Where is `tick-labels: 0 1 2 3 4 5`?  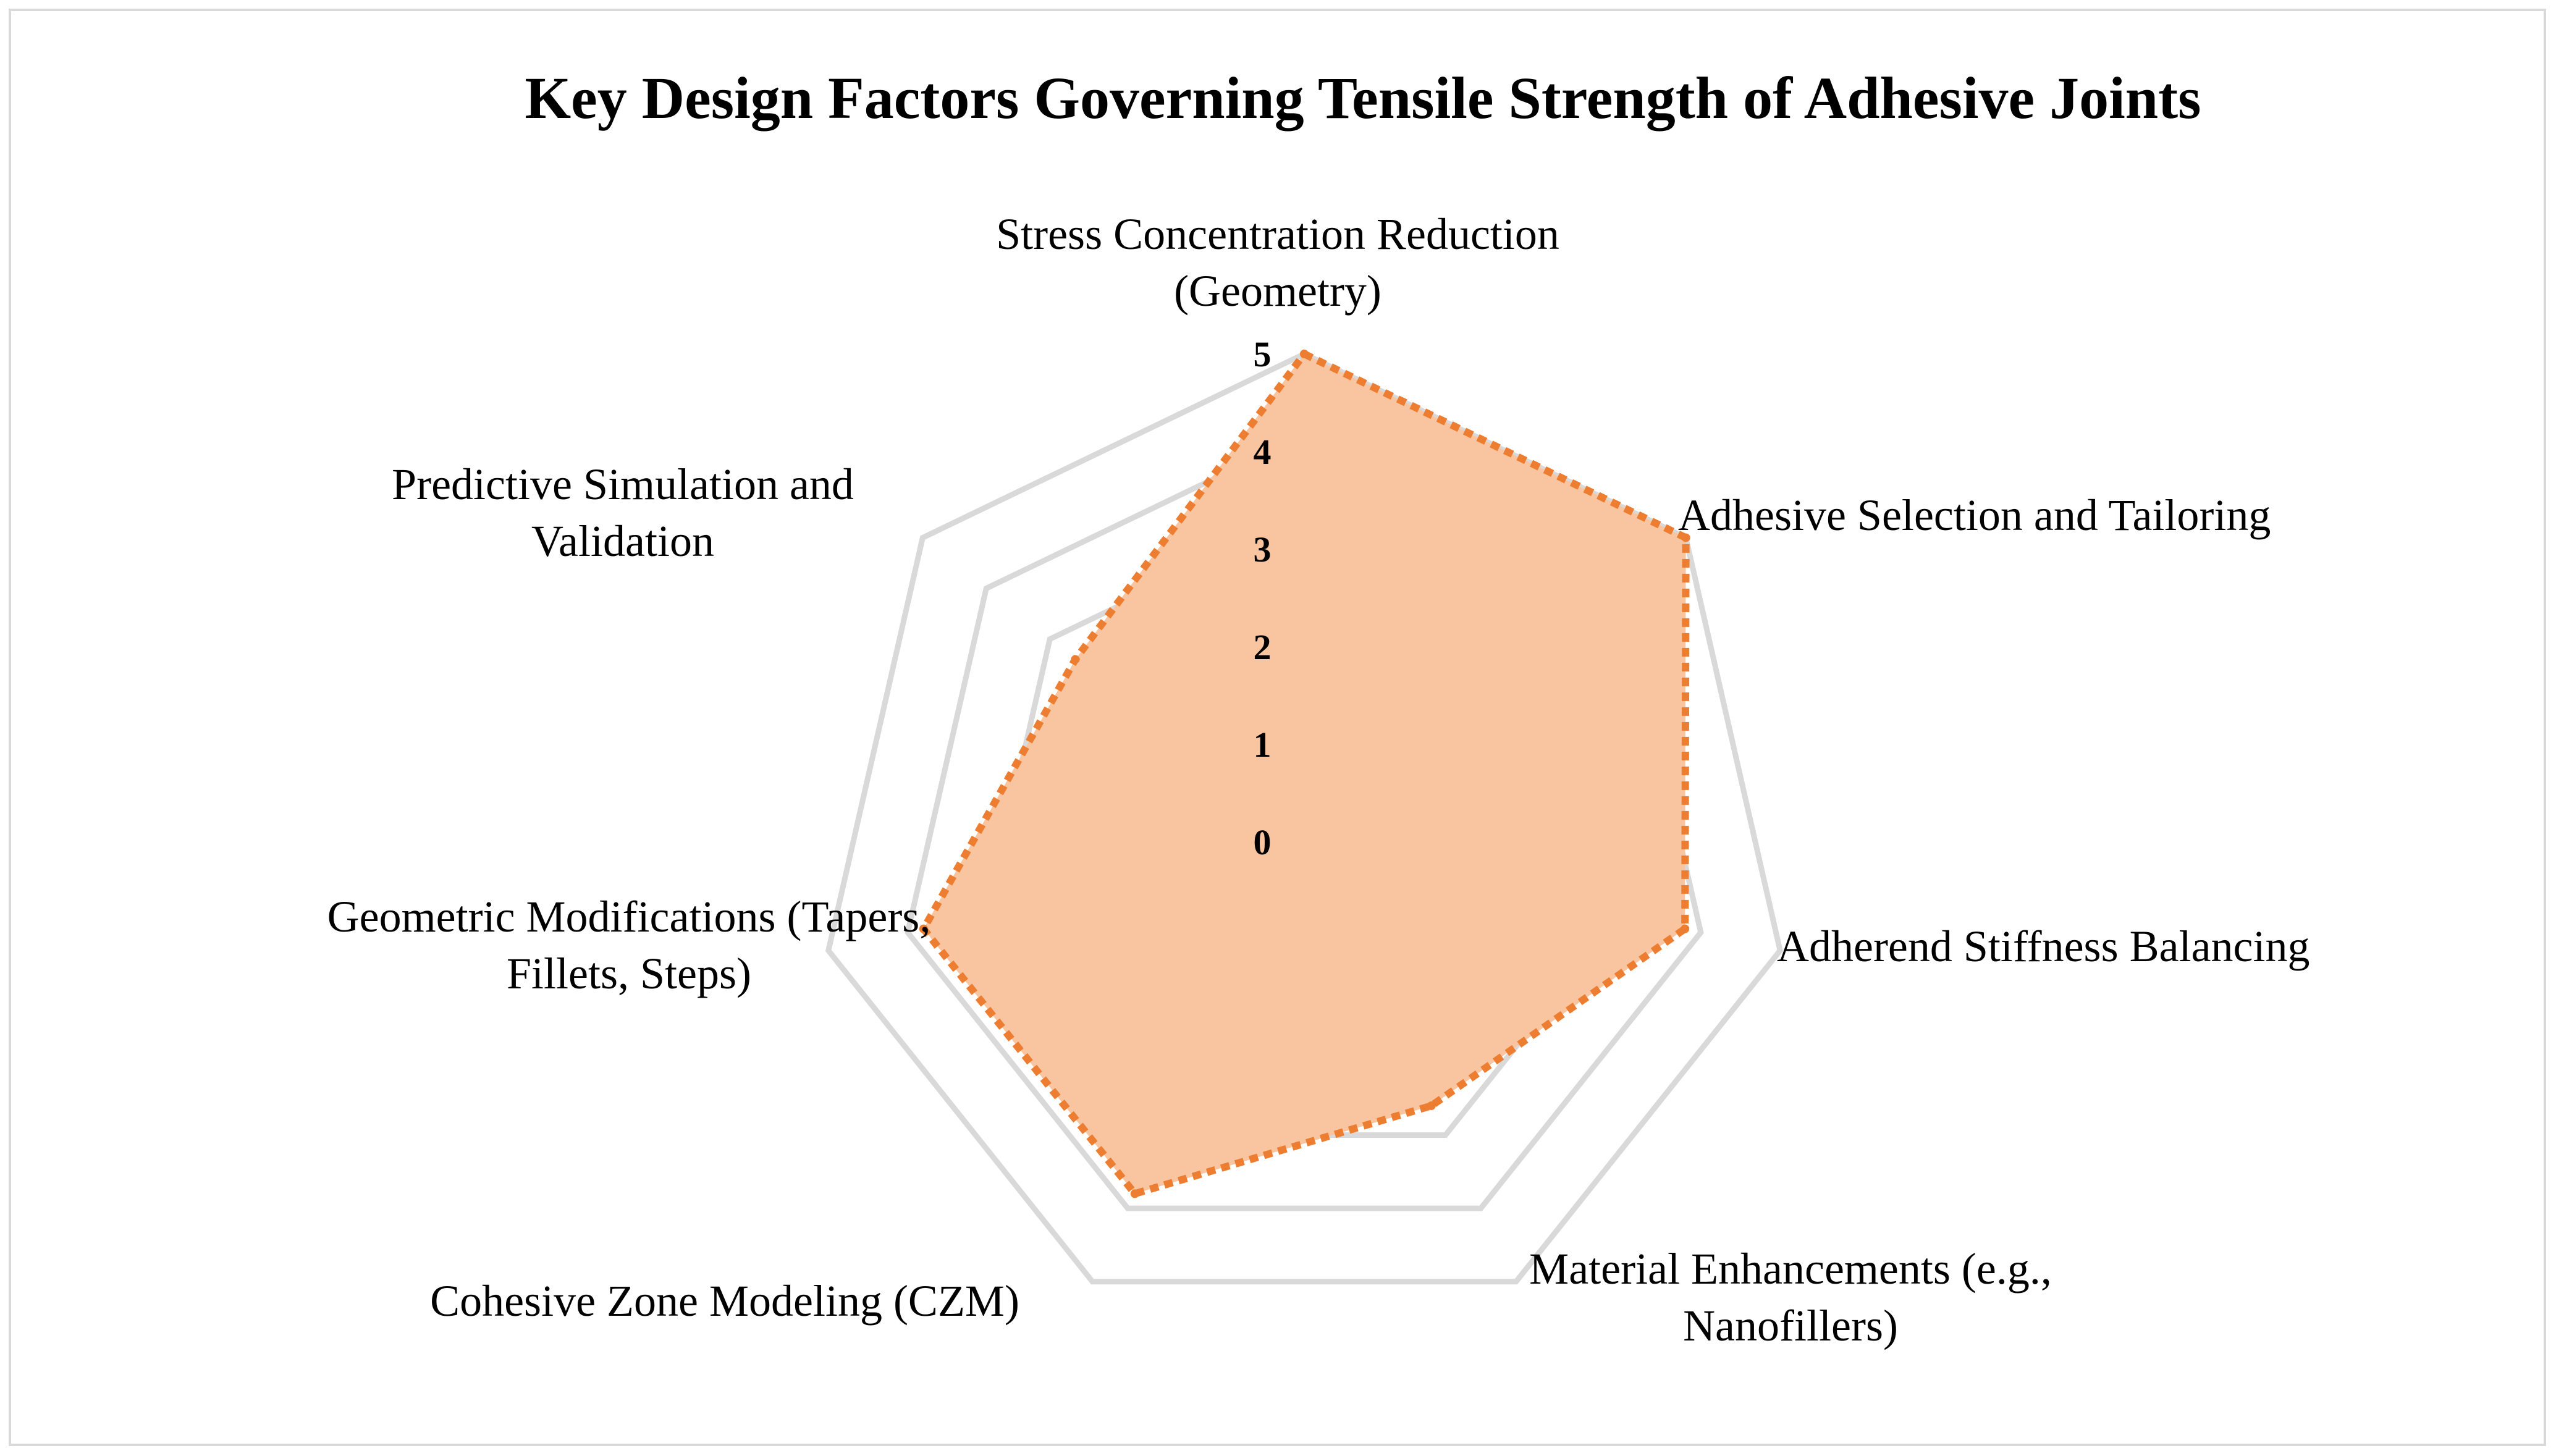
tick-labels: 0 1 2 3 4 5 is located at coordinates (1263, 598).